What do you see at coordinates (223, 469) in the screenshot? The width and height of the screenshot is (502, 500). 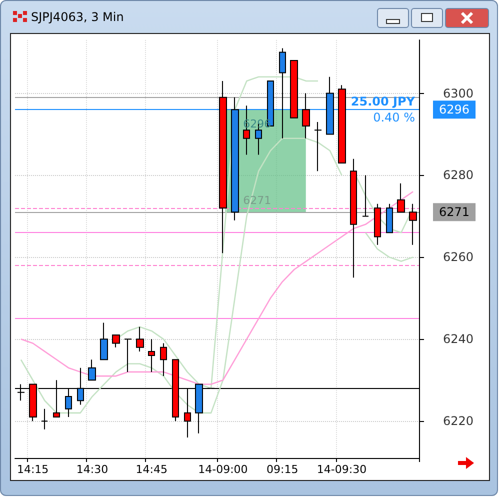 I see `x-tick-label: 14-09:00` at bounding box center [223, 469].